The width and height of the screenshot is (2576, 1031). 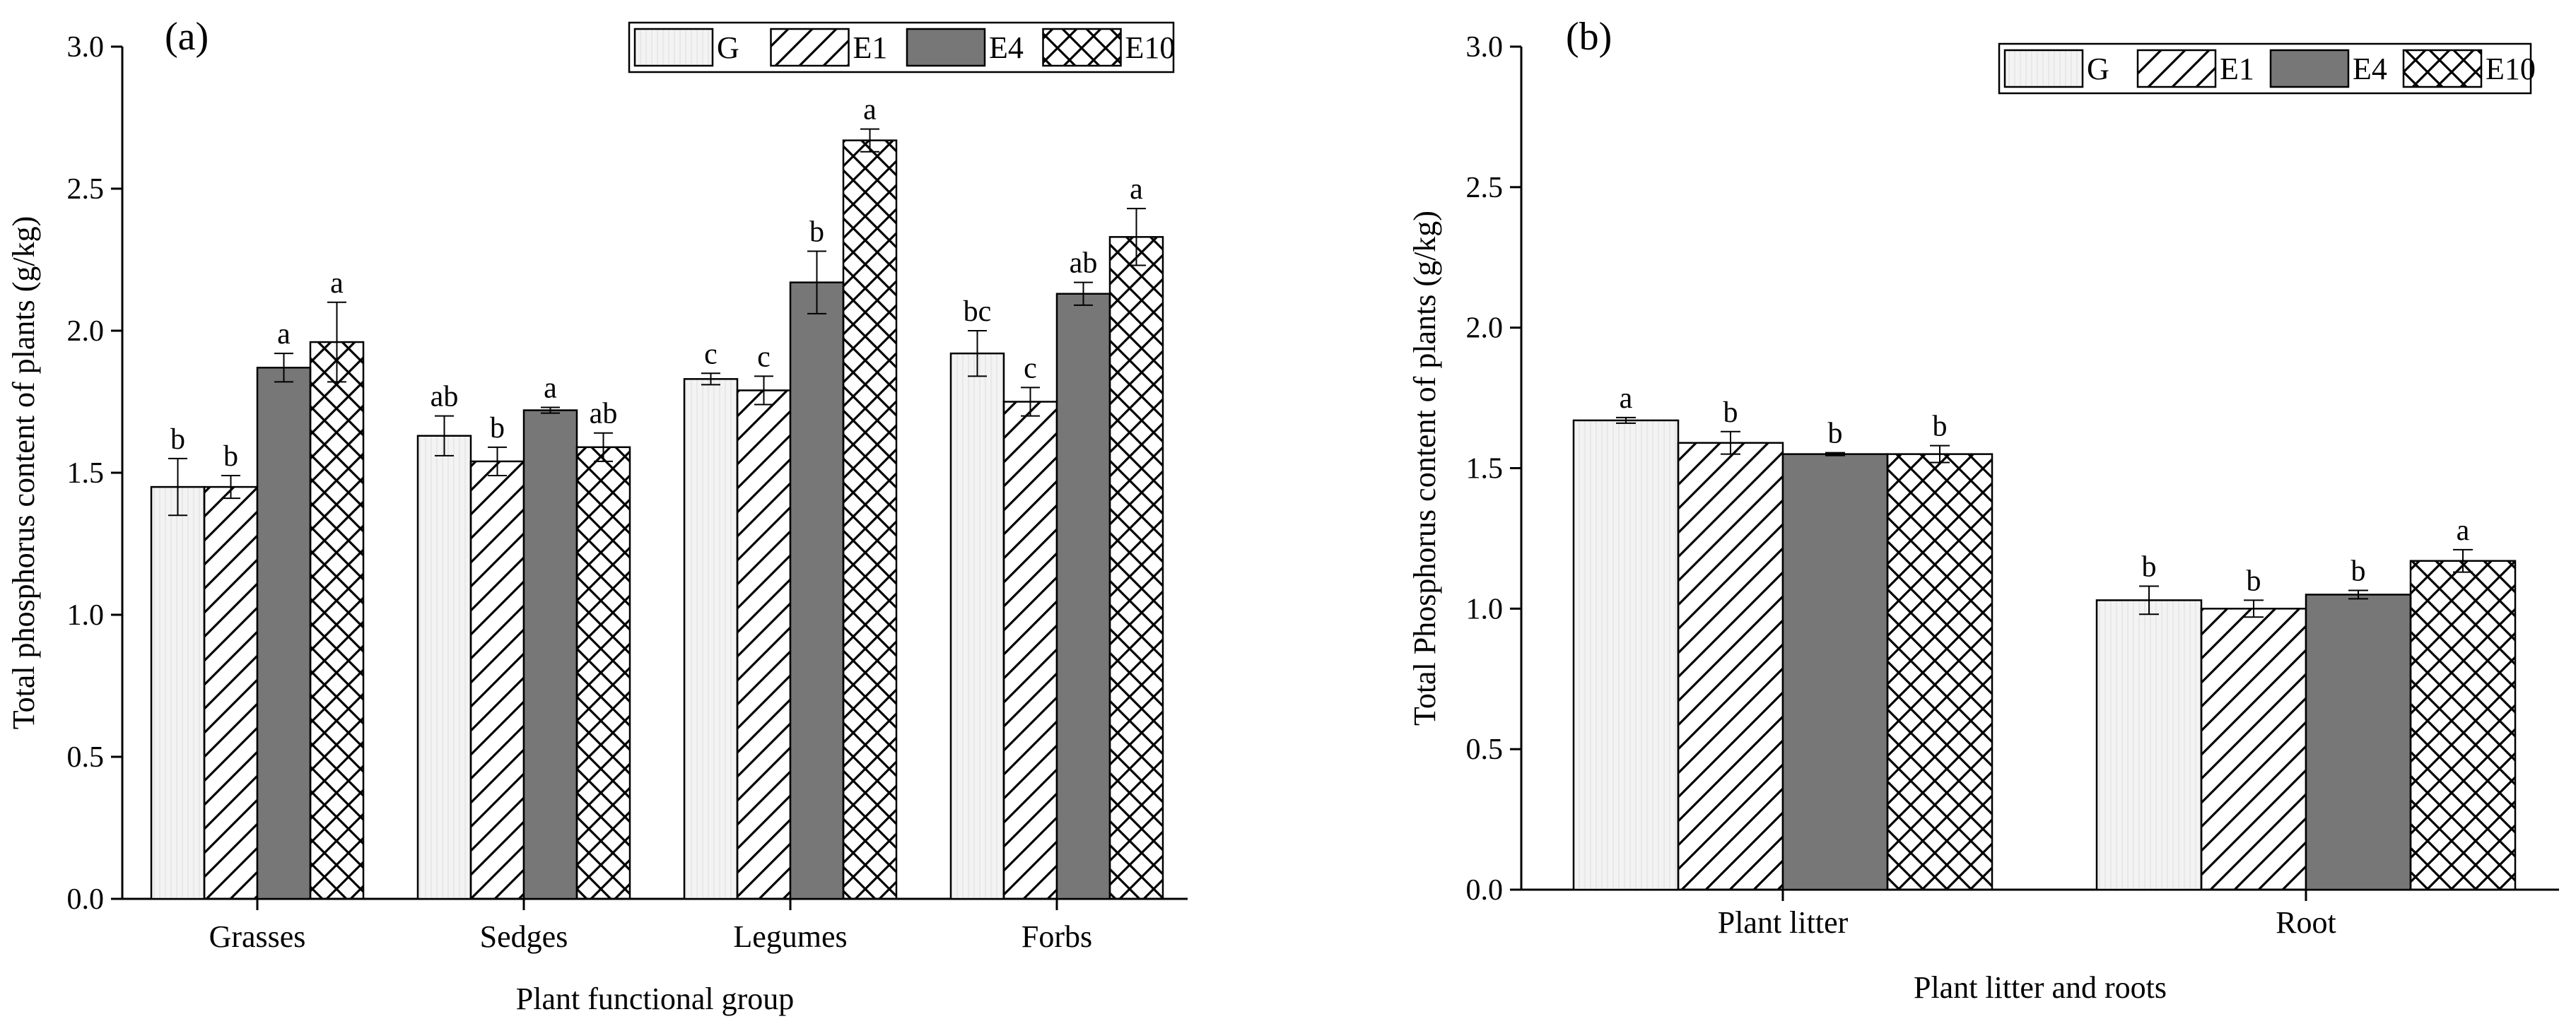 What do you see at coordinates (524, 936) in the screenshot?
I see `x-tick-label: Sedges` at bounding box center [524, 936].